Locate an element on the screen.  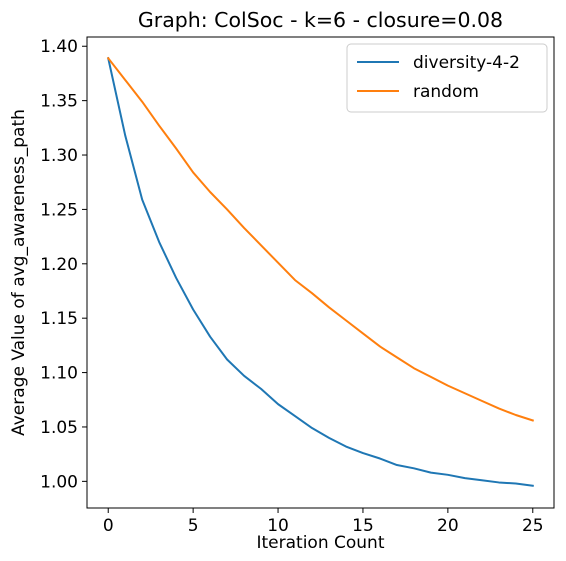
y-tick-label: 1.25 is located at coordinates (59, 210).